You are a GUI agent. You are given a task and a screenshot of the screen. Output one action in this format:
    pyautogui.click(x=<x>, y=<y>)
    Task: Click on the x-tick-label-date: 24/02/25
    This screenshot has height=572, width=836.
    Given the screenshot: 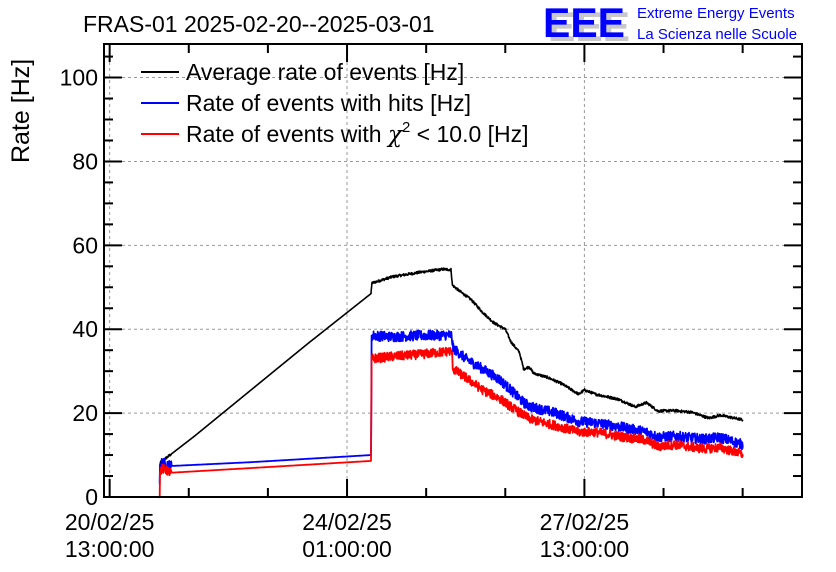 What is the action you would take?
    pyautogui.click(x=347, y=522)
    